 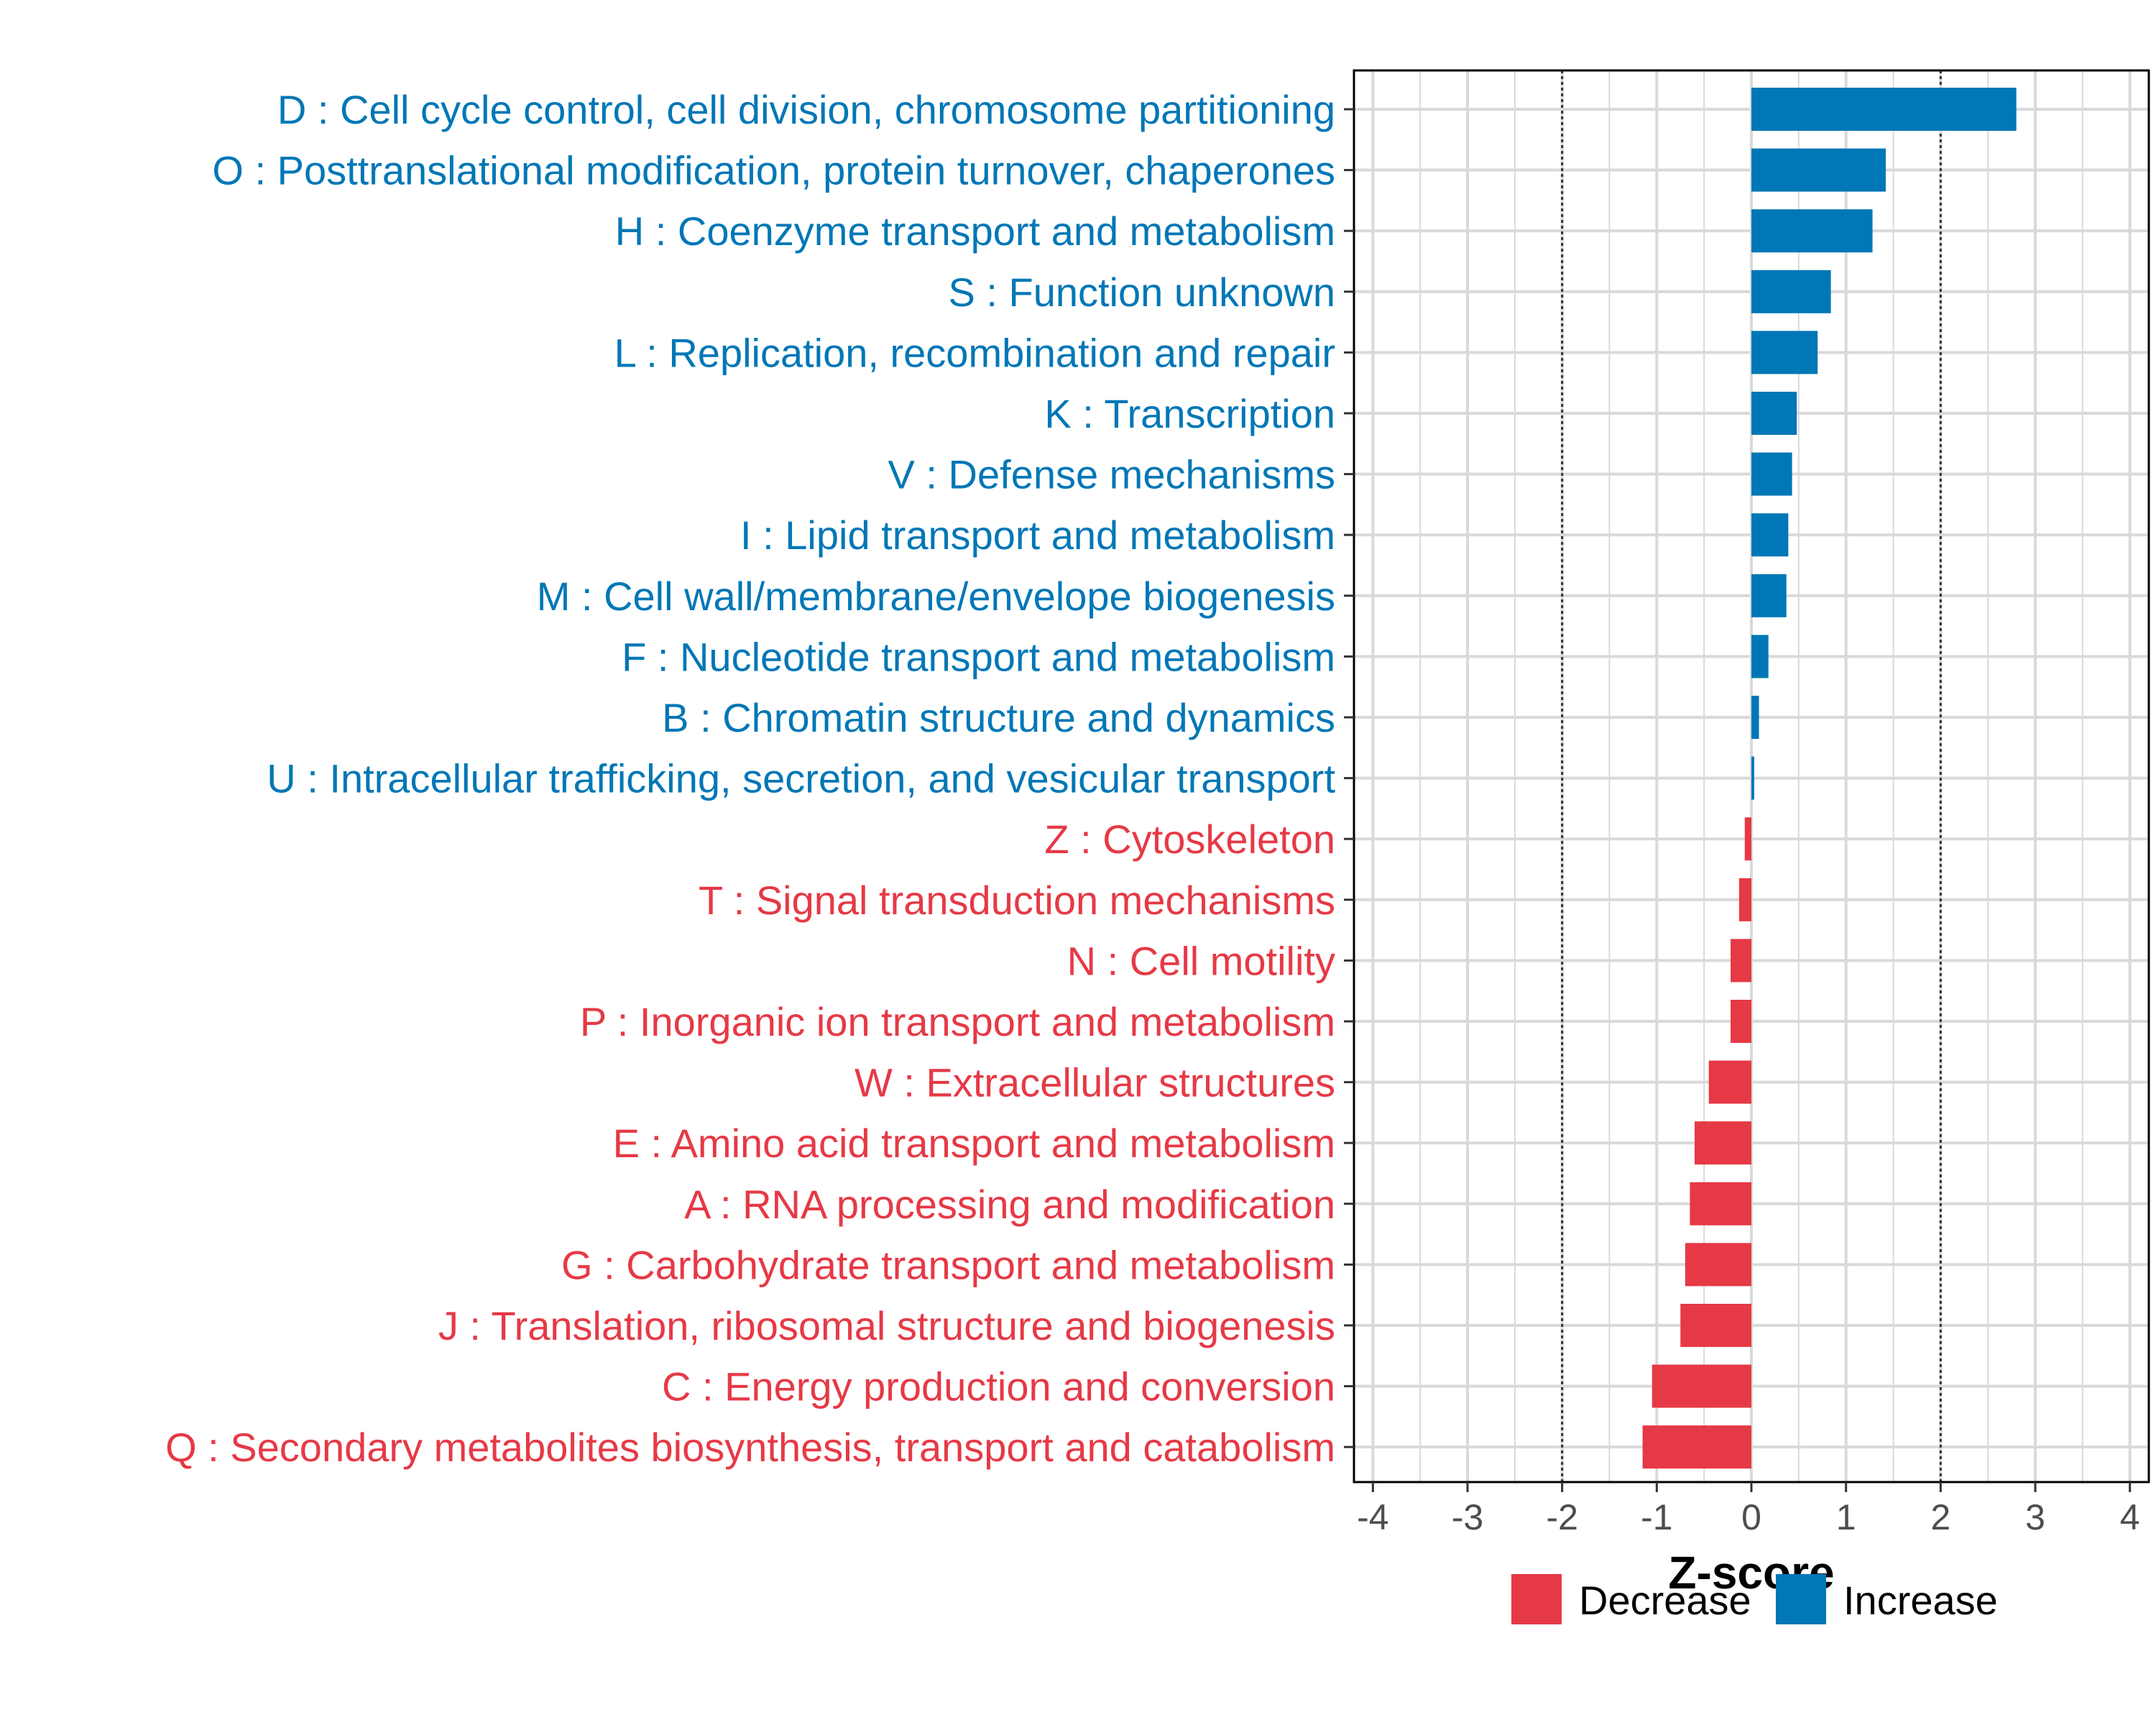 I want to click on category-label: K : Transcription, so click(x=1189, y=413).